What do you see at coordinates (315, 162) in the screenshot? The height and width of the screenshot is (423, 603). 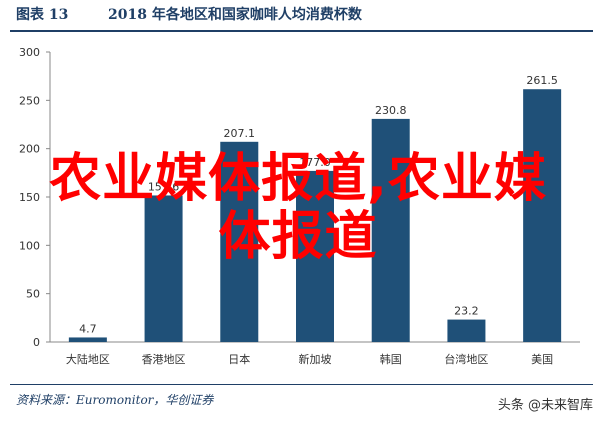 I see `bar-value-label: 177.0` at bounding box center [315, 162].